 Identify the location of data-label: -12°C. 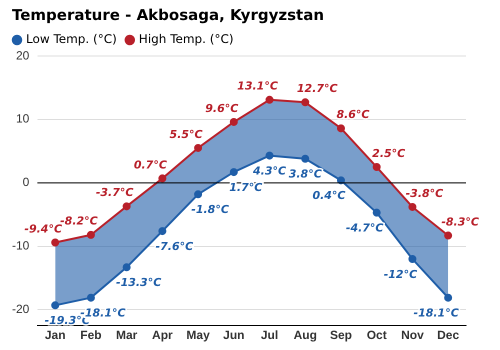
(401, 274).